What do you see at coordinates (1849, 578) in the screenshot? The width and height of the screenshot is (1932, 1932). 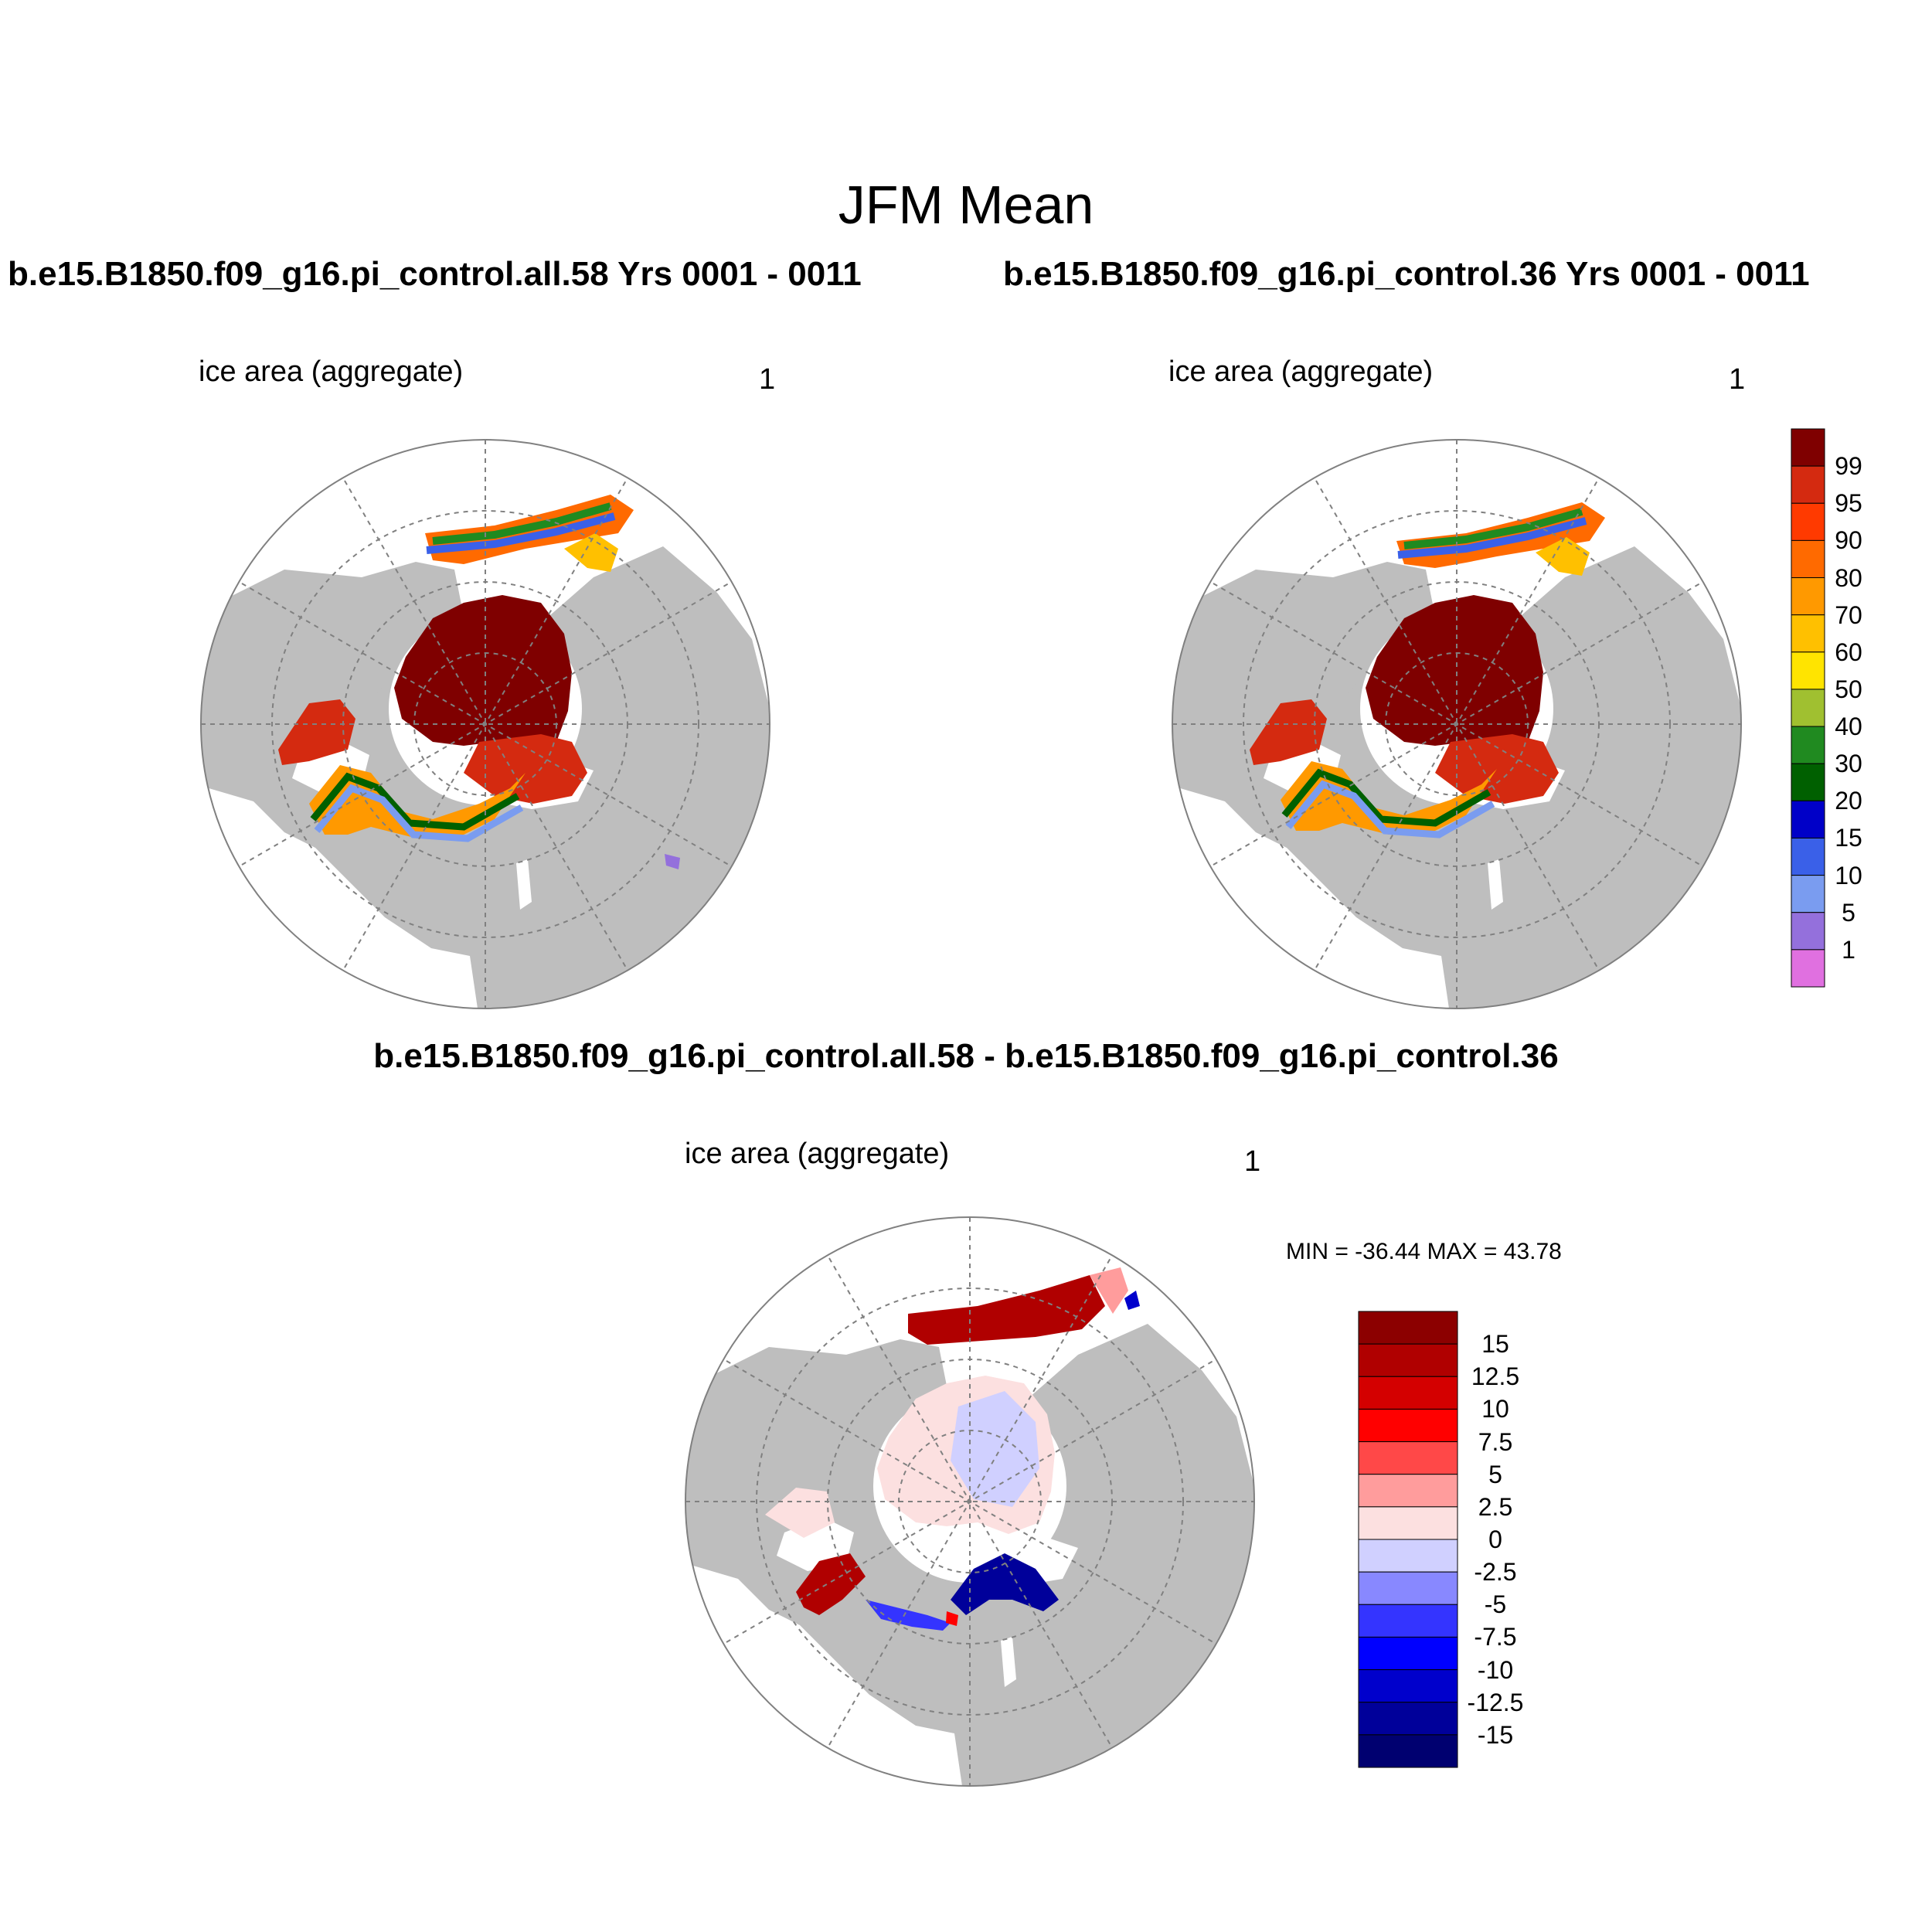 I see `colorbar-absolute-tick-label: 80` at bounding box center [1849, 578].